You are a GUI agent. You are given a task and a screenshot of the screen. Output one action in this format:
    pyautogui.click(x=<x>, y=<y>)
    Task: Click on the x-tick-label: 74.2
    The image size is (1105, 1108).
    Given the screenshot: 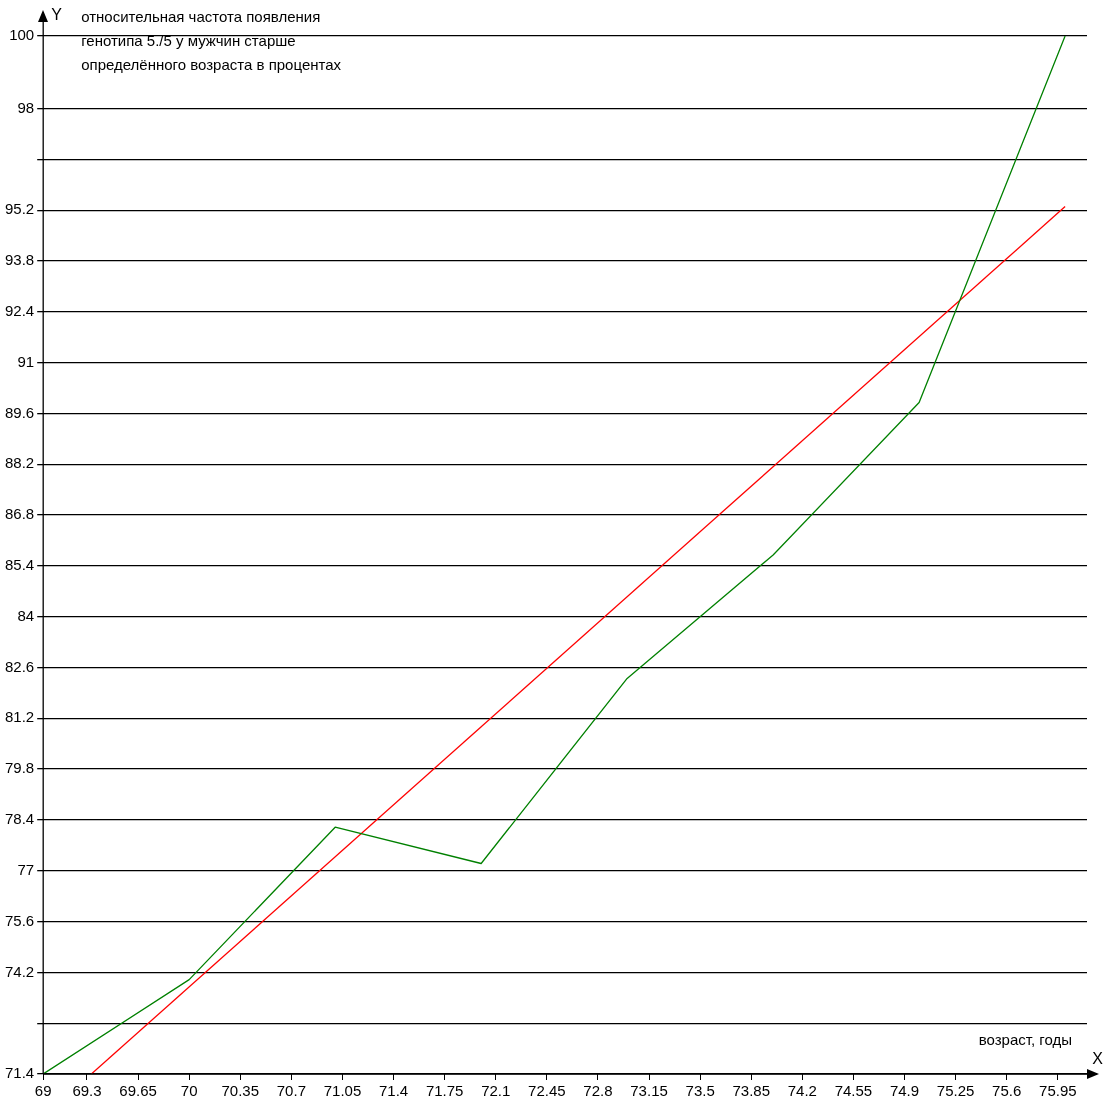 What is the action you would take?
    pyautogui.click(x=802, y=1091)
    